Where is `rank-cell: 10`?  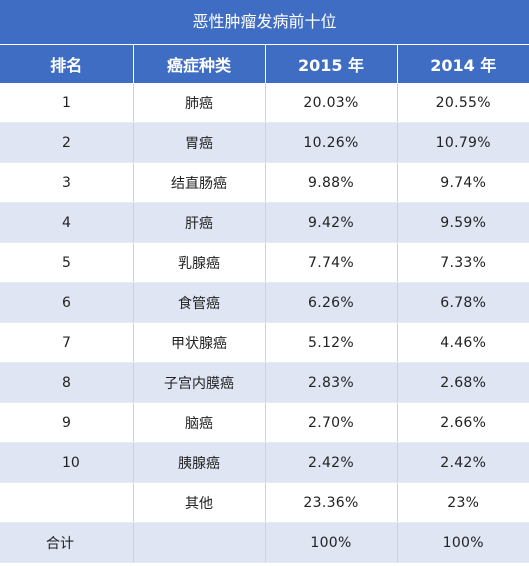 rank-cell: 10 is located at coordinates (67, 462).